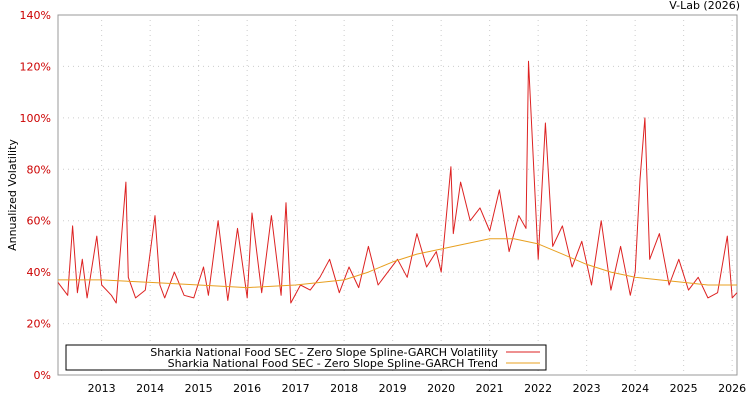 The image size is (750, 400). Describe the element at coordinates (635, 388) in the screenshot. I see `x-tick-label: 2024` at that location.